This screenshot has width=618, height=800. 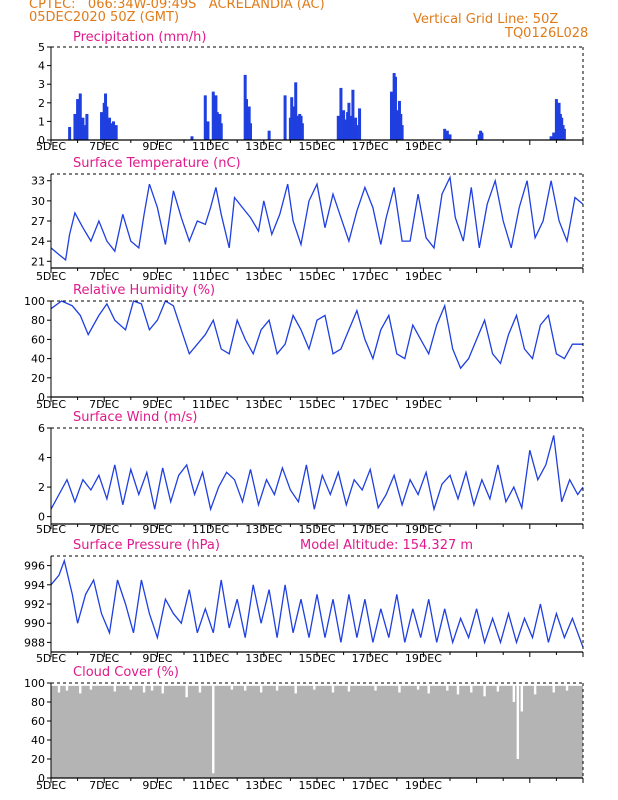 I want to click on y-tick-label: 33, so click(x=38, y=181).